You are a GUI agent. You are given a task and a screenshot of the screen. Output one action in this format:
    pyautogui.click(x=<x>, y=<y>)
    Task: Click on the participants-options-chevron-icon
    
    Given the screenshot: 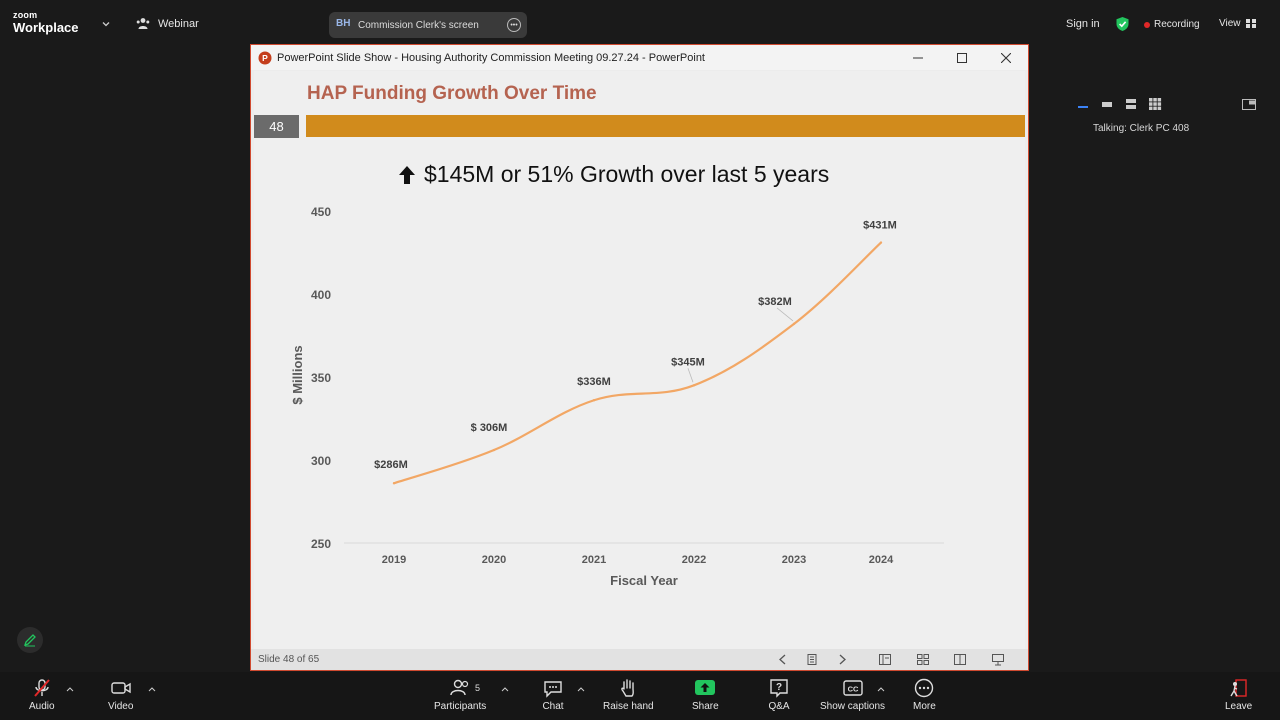 What is the action you would take?
    pyautogui.click(x=505, y=689)
    